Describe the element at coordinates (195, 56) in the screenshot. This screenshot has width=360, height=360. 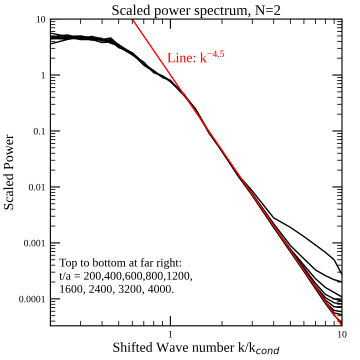
I see `annotation: Line: k$^{−4.5}$` at that location.